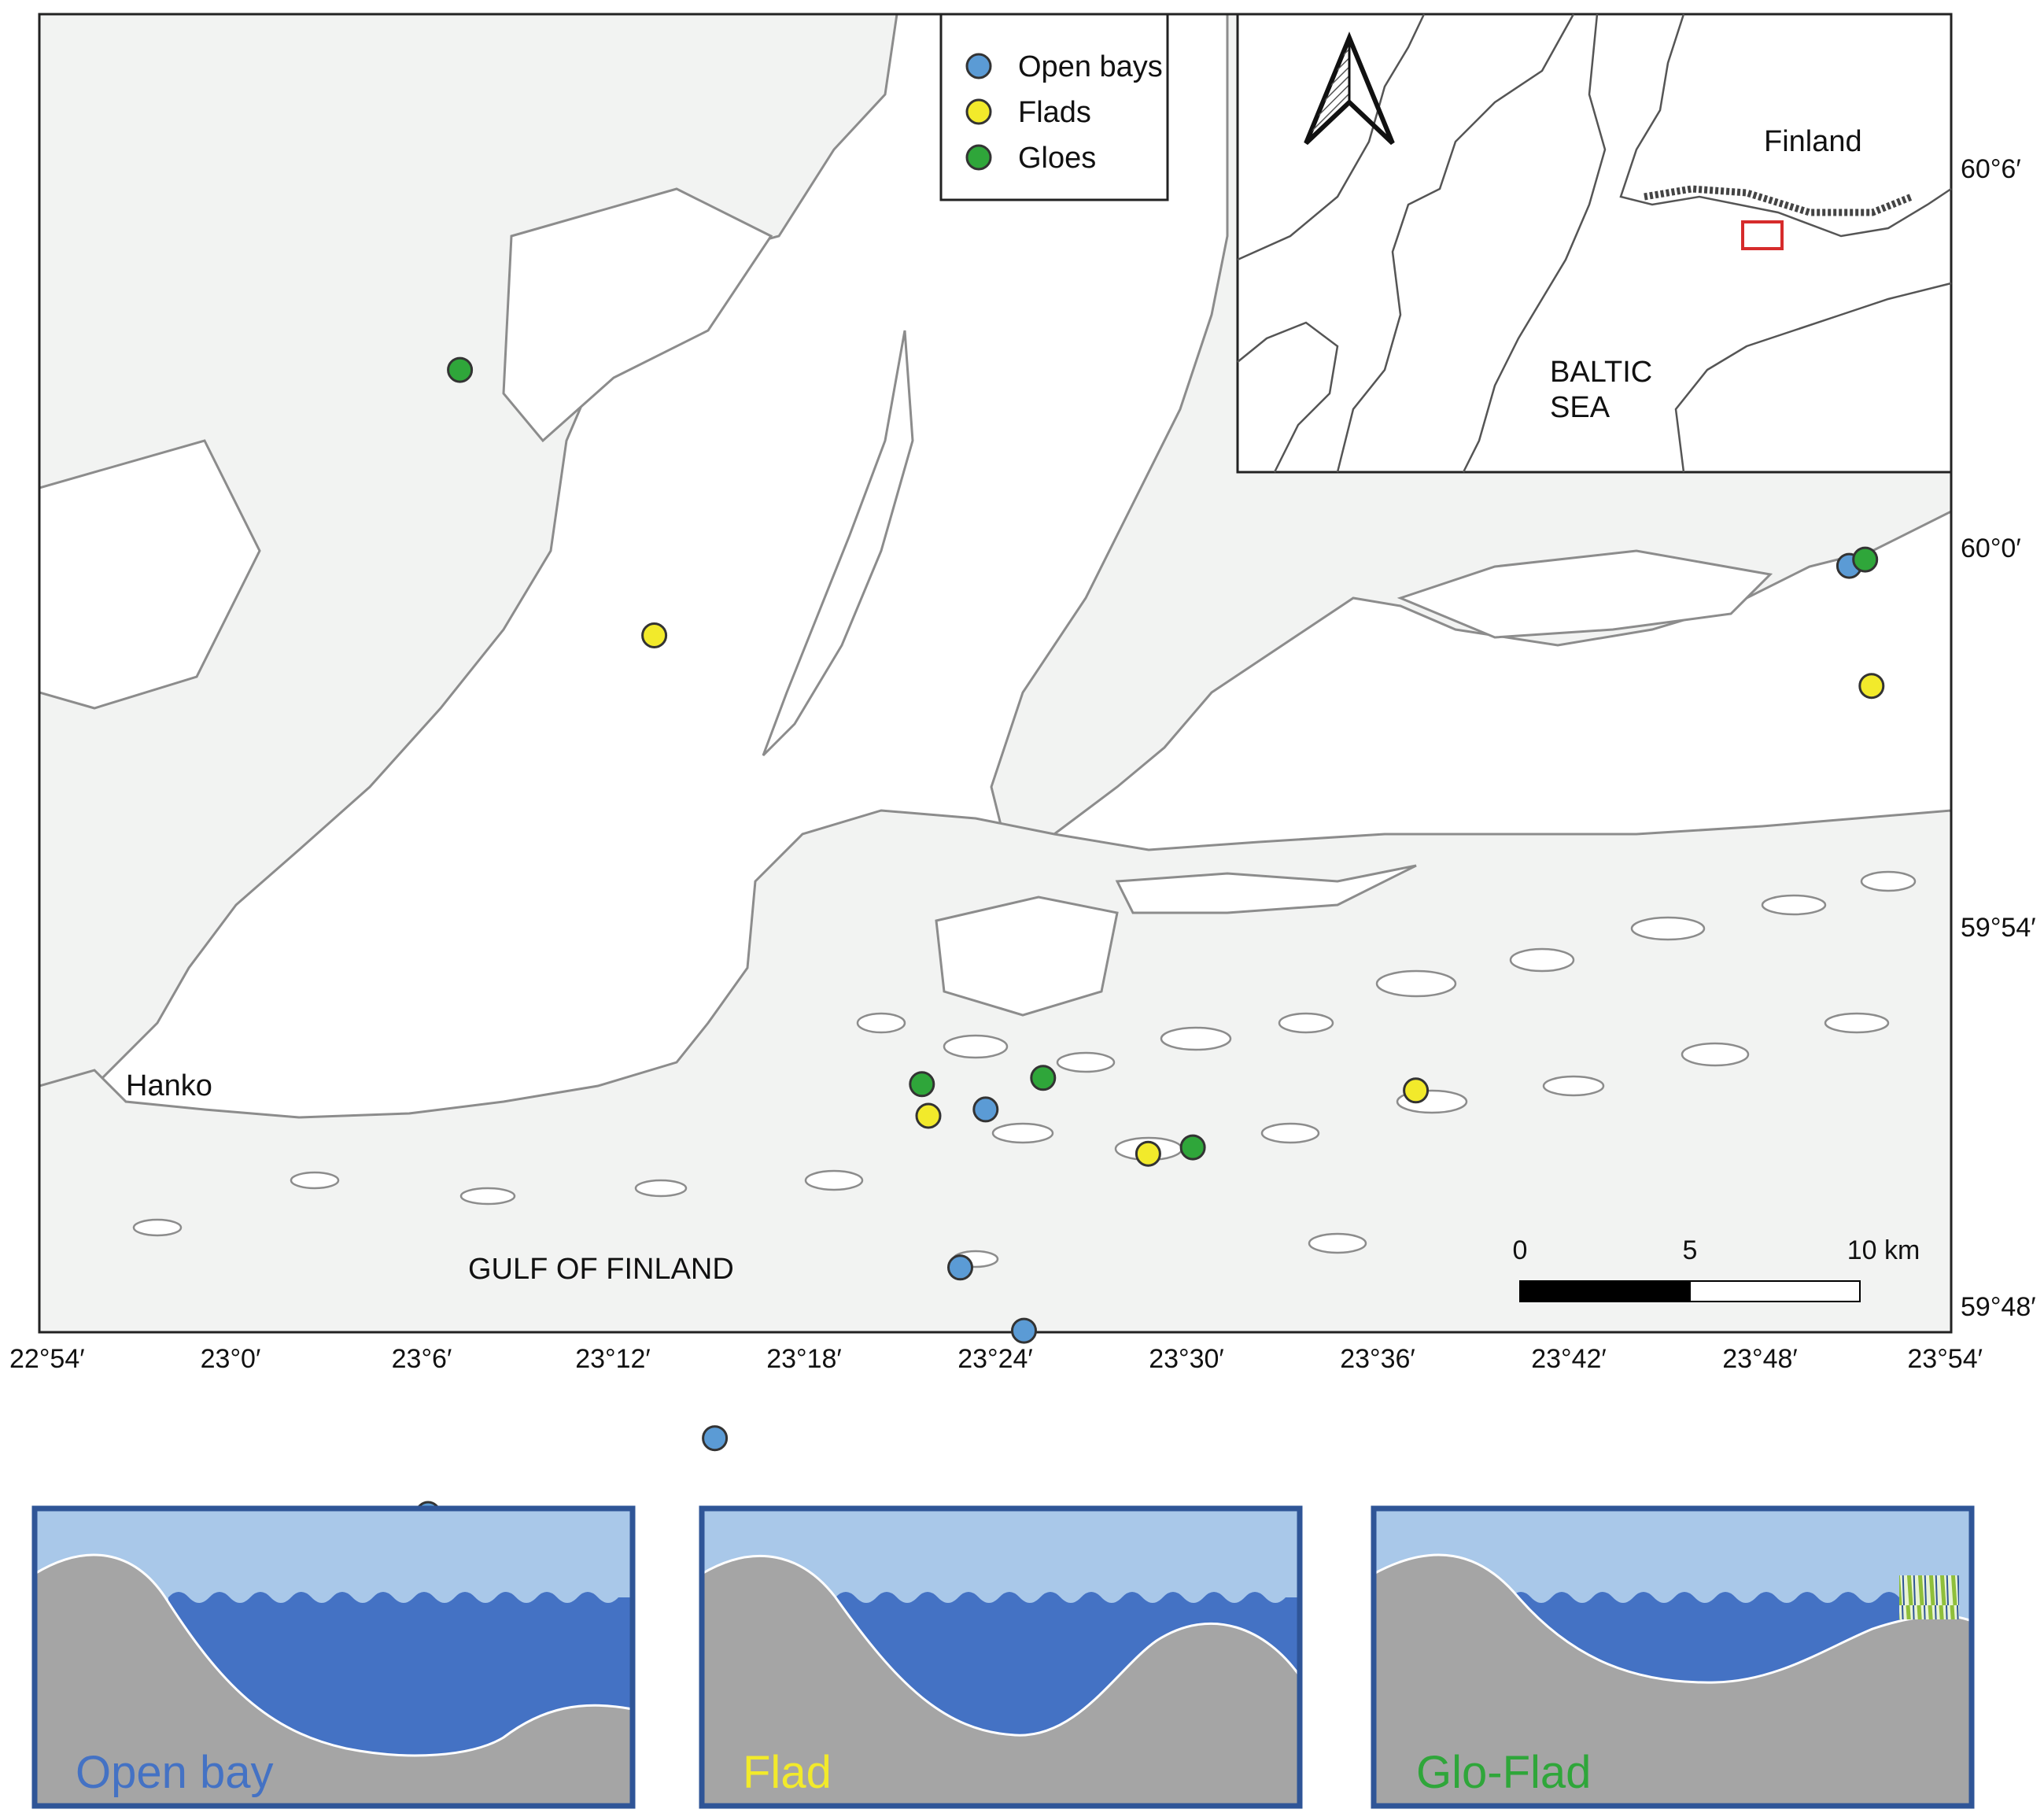 Image resolution: width=2044 pixels, height=1813 pixels. I want to click on legend-item-gloes: Gloes, so click(1031, 158).